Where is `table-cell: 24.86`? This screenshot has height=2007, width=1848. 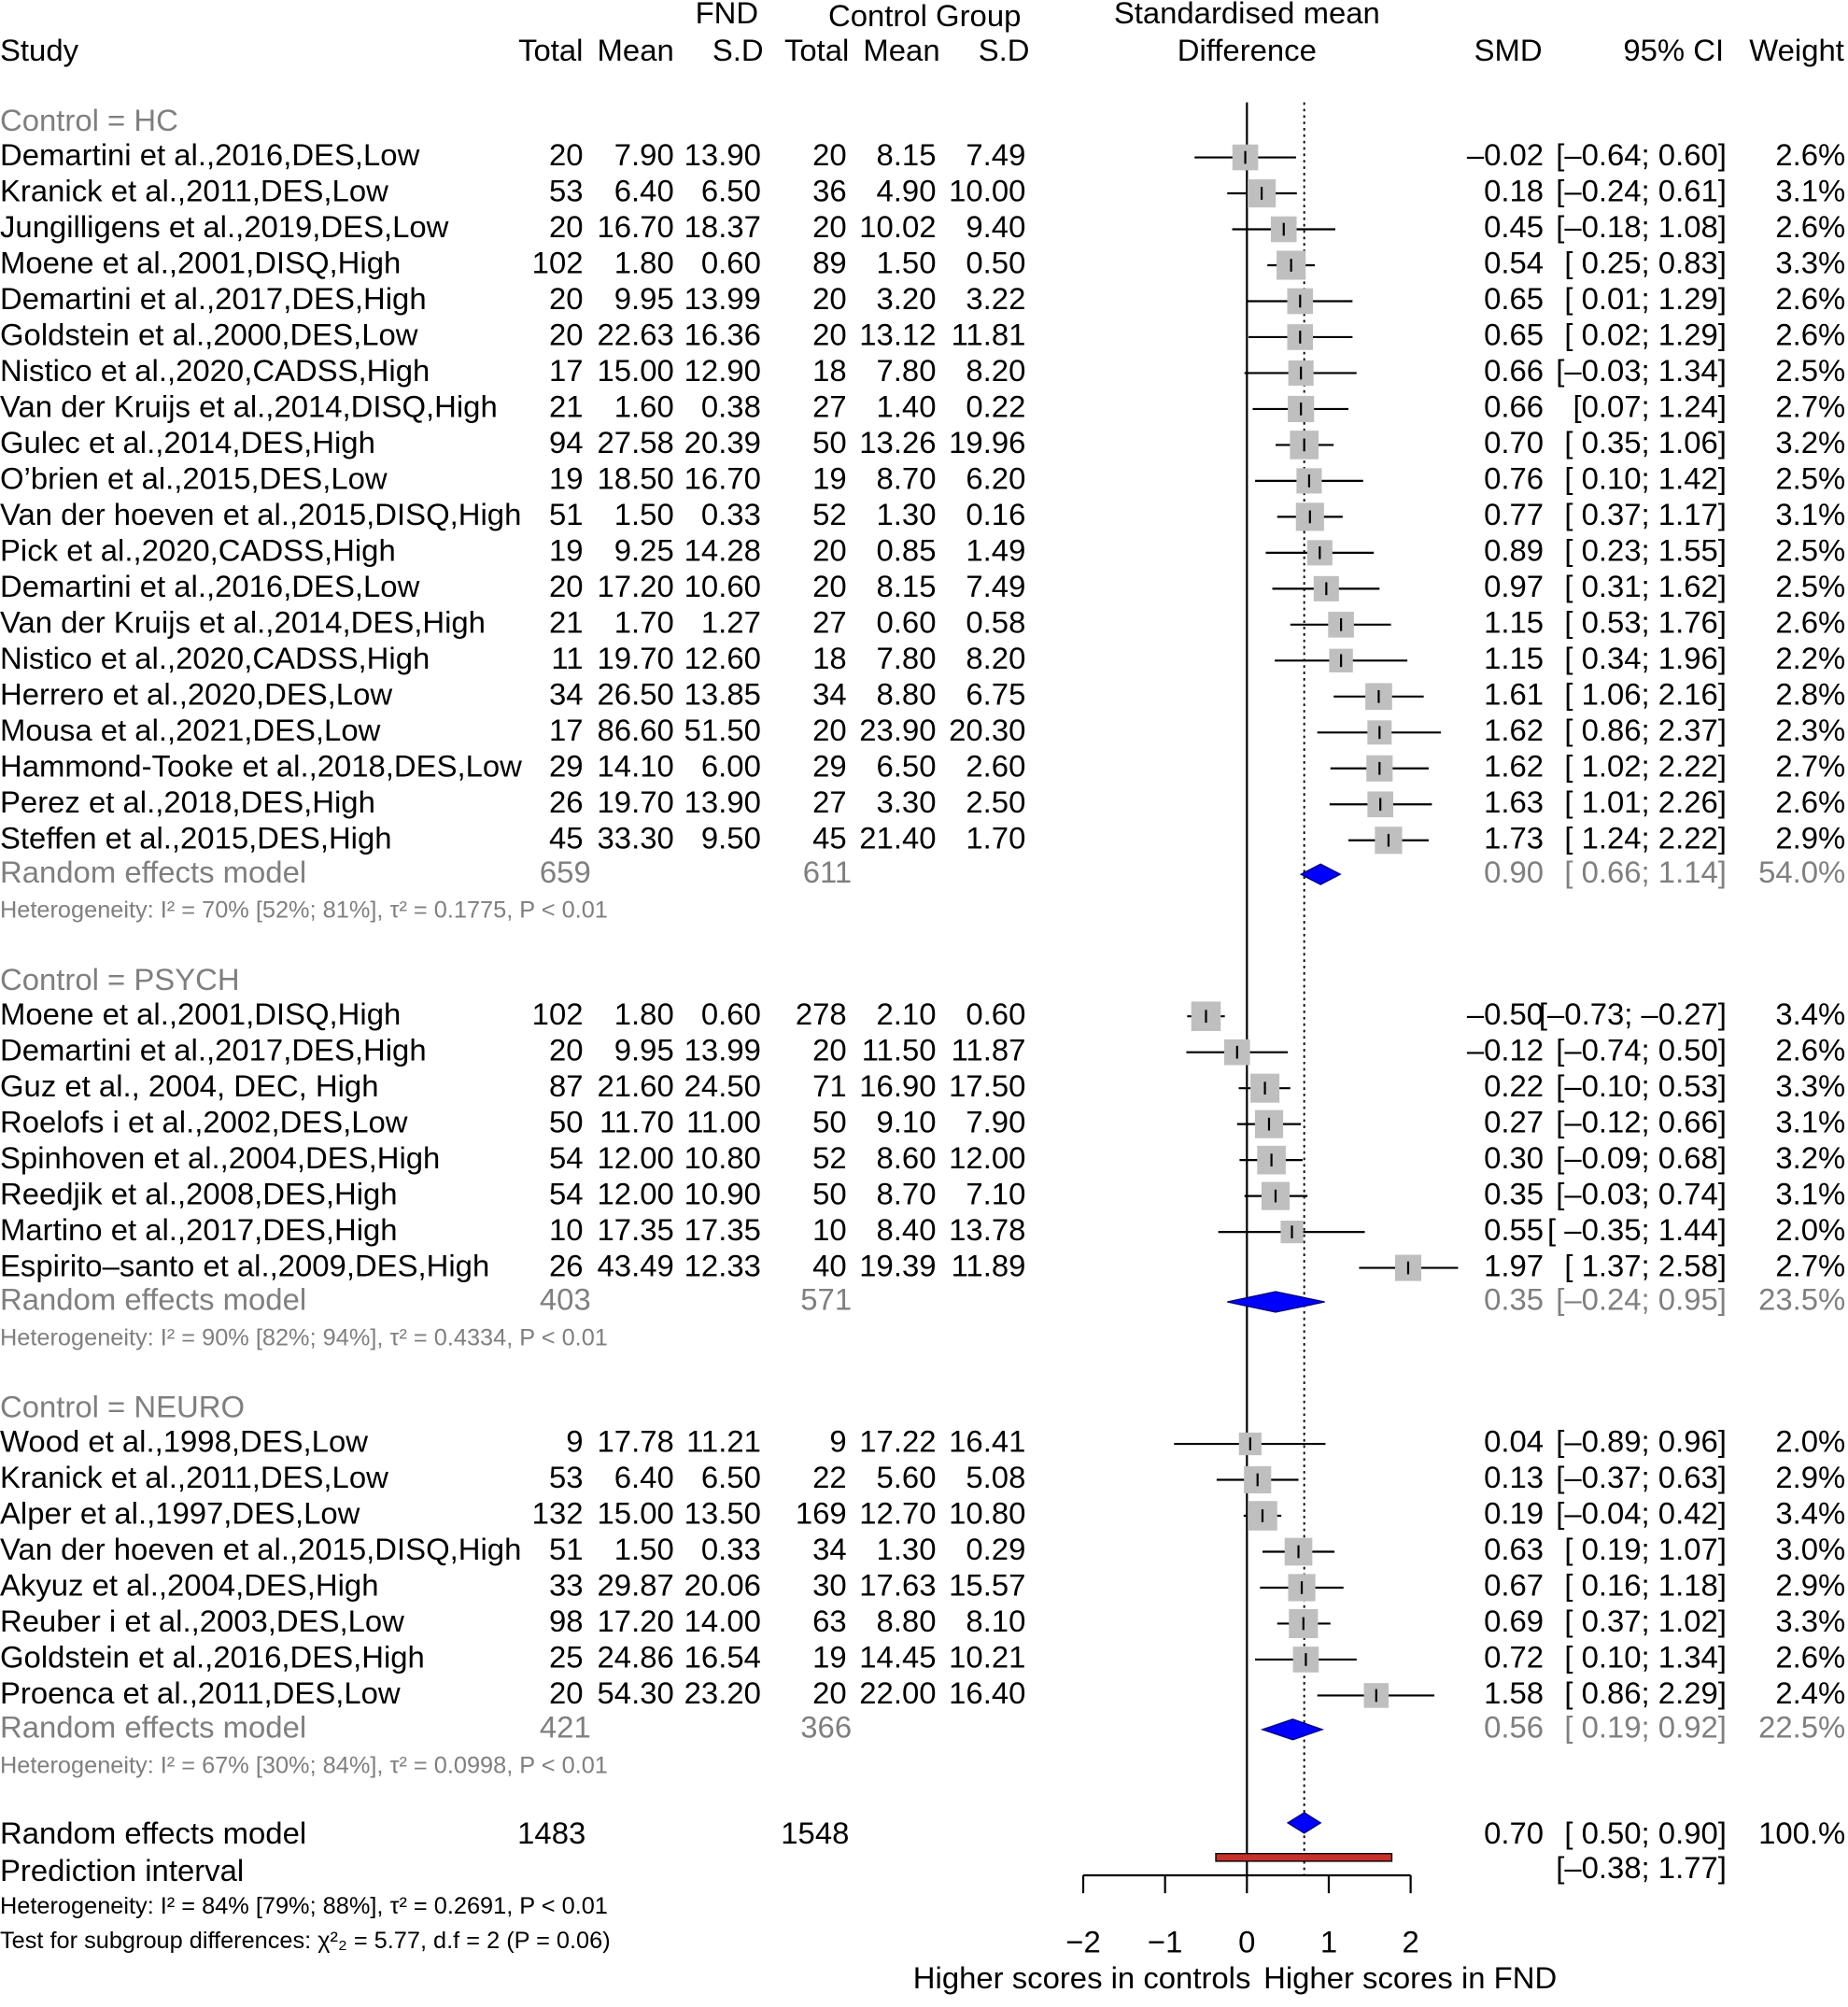
table-cell: 24.86 is located at coordinates (636, 1657).